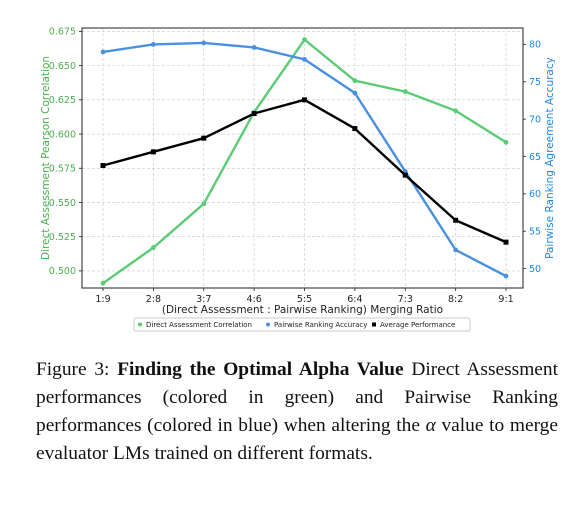 The width and height of the screenshot is (584, 526). What do you see at coordinates (253, 299) in the screenshot?
I see `x-tick-label: 4:6` at bounding box center [253, 299].